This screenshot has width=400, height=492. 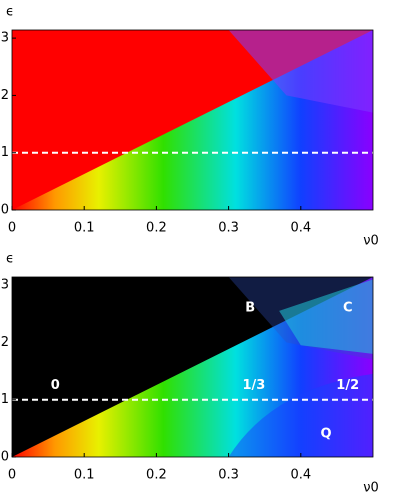 I want to click on annotation: 1/2, so click(x=347, y=385).